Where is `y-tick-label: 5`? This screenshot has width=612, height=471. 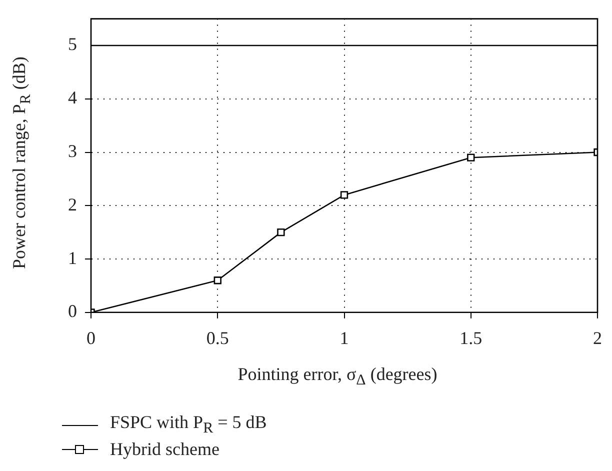
y-tick-label: 5 is located at coordinates (72, 44).